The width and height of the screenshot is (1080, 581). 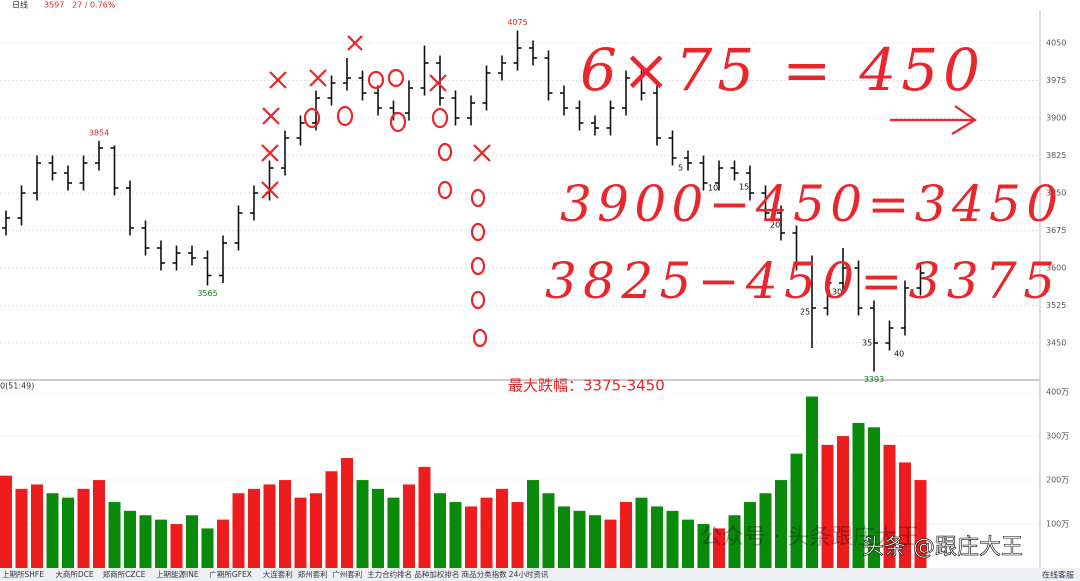 What do you see at coordinates (347, 574) in the screenshot?
I see `tab: 广州套利` at bounding box center [347, 574].